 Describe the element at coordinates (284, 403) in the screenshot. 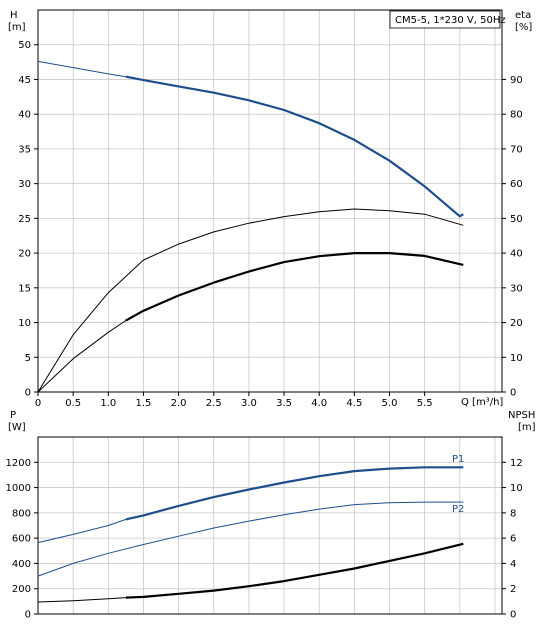

I see `top-x-tick-label: 3.5` at that location.